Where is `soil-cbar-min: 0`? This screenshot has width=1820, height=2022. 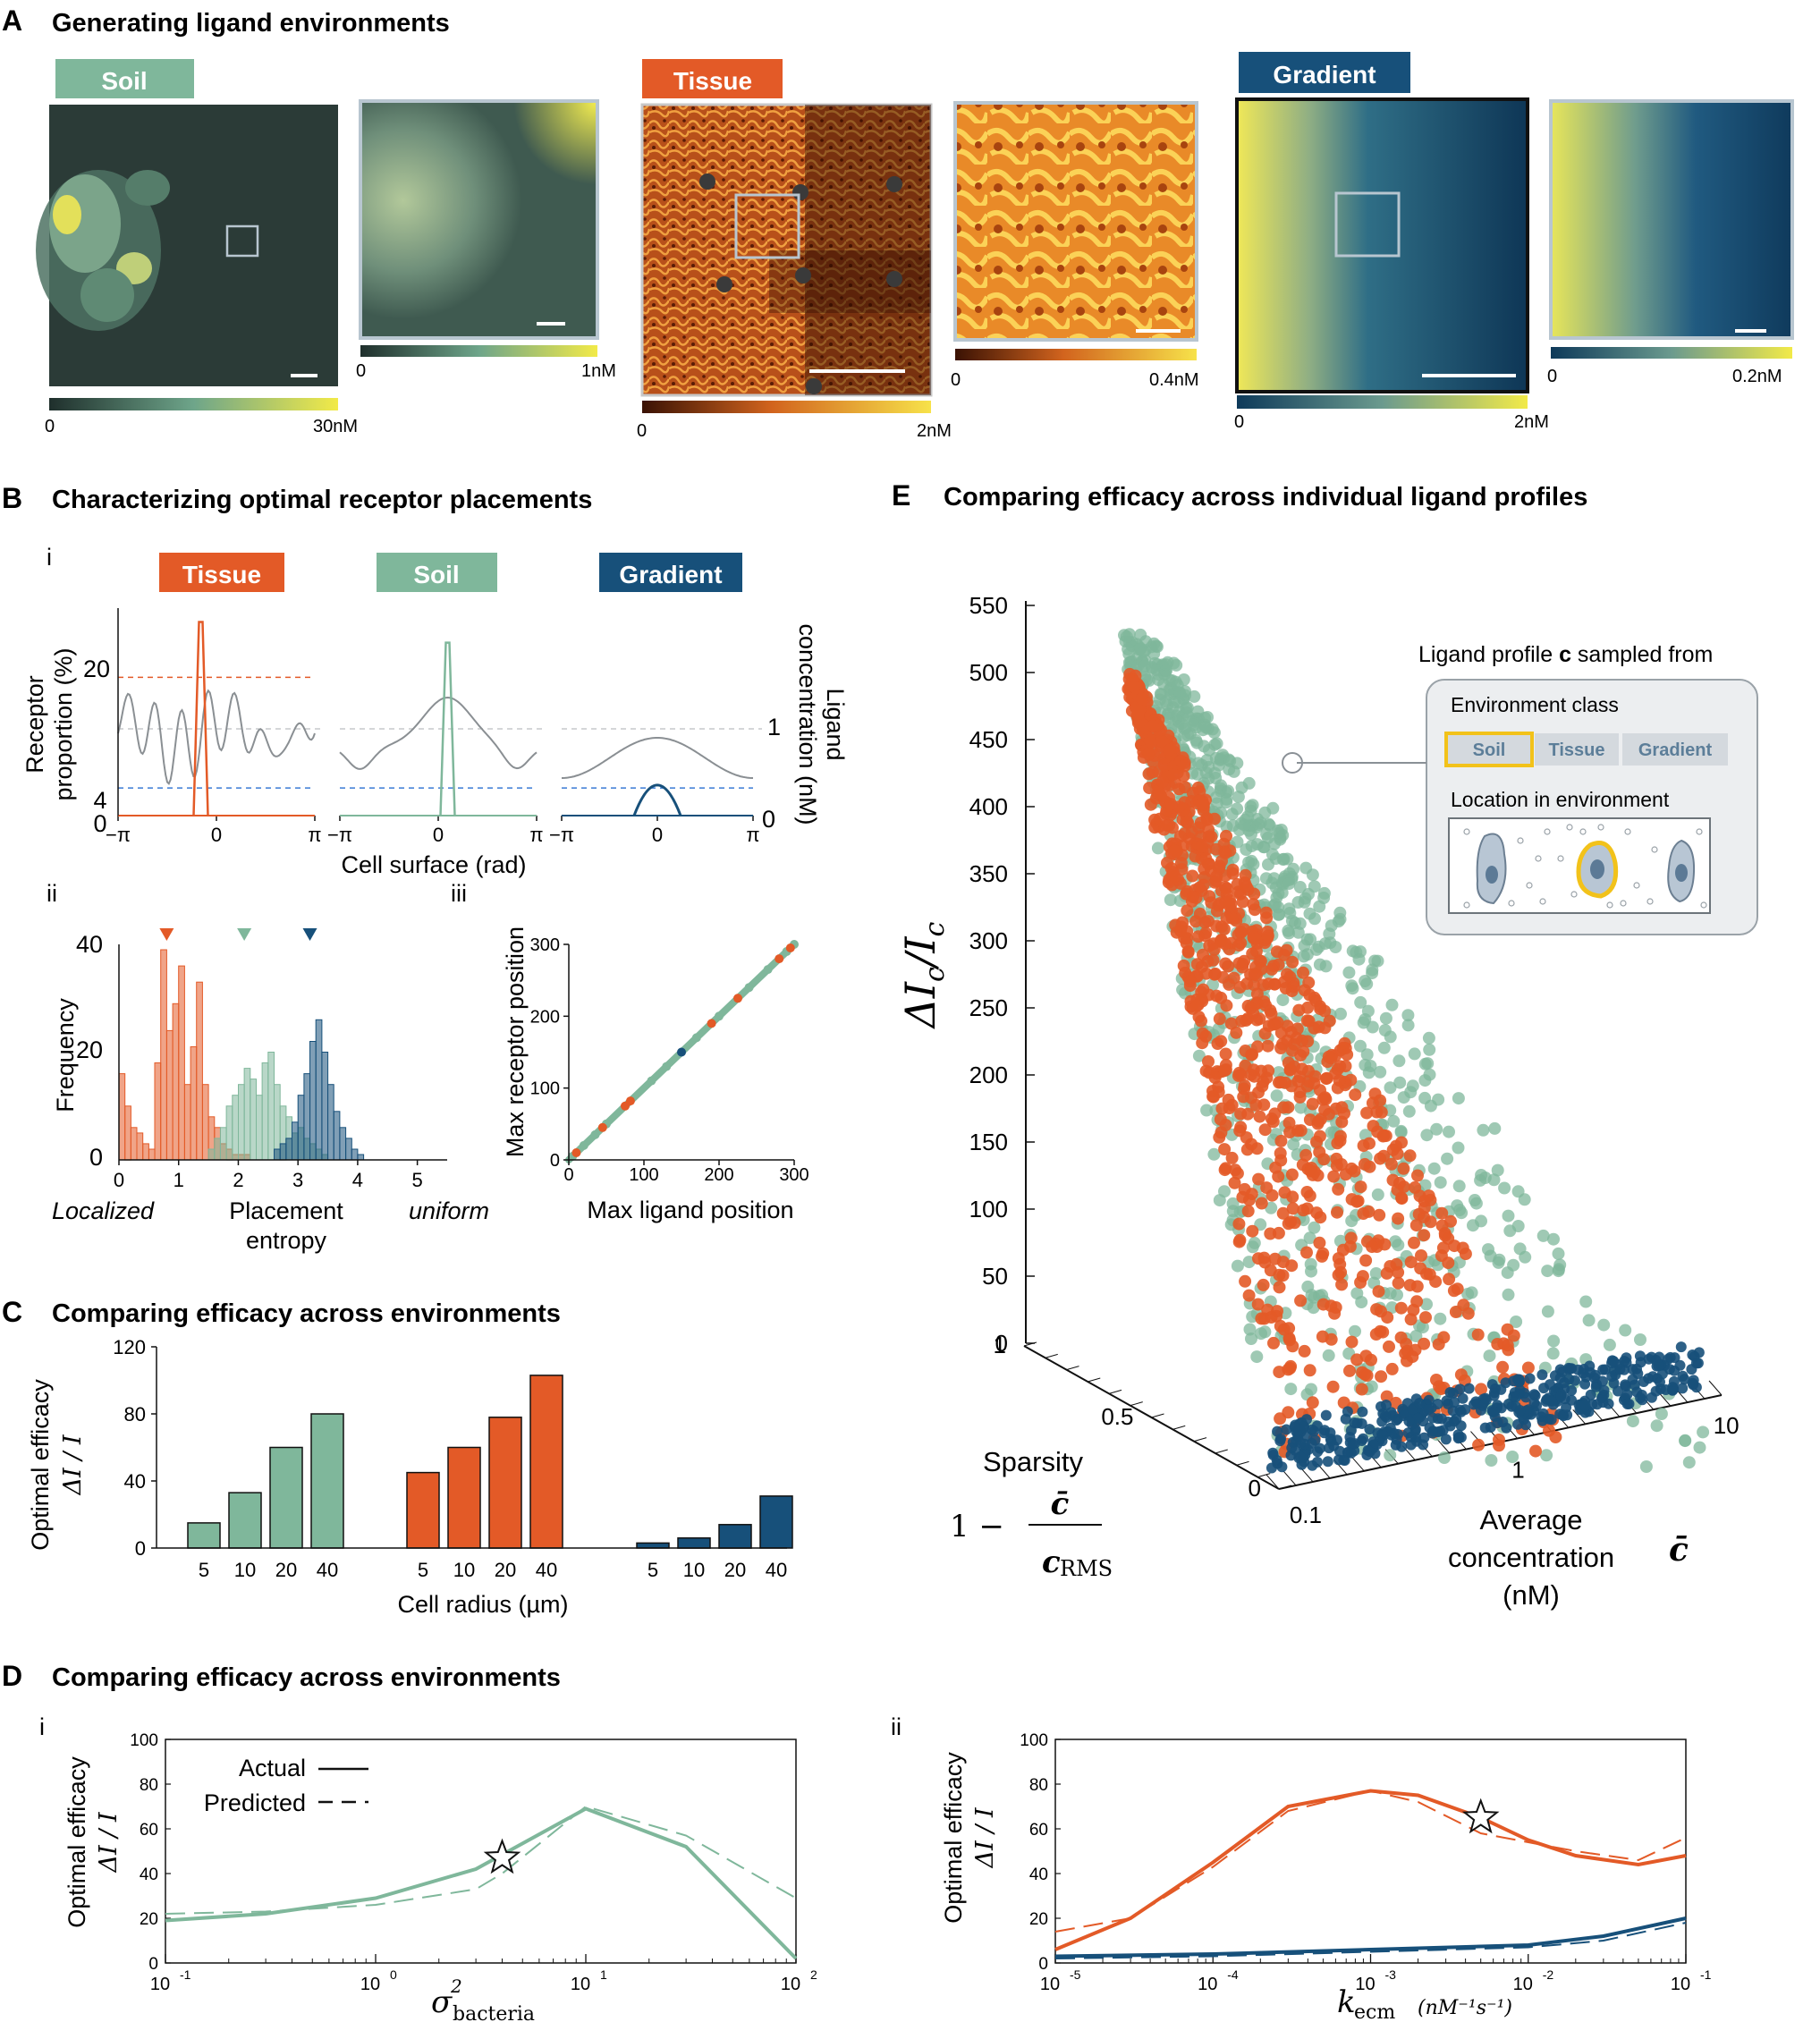
soil-cbar-min: 0 is located at coordinates (50, 427).